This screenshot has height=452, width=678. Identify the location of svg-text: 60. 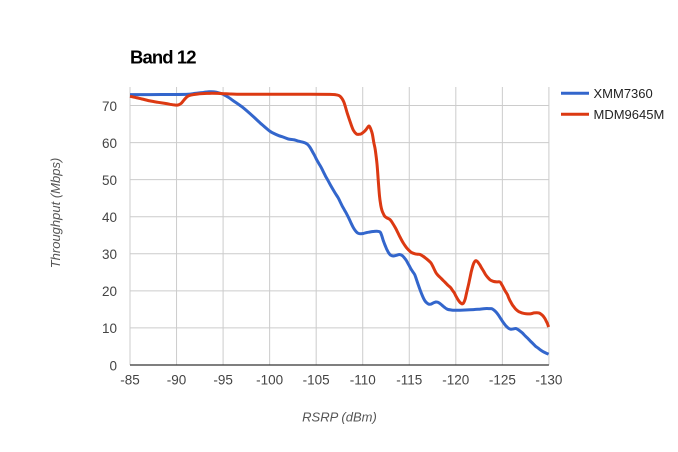
(109, 143).